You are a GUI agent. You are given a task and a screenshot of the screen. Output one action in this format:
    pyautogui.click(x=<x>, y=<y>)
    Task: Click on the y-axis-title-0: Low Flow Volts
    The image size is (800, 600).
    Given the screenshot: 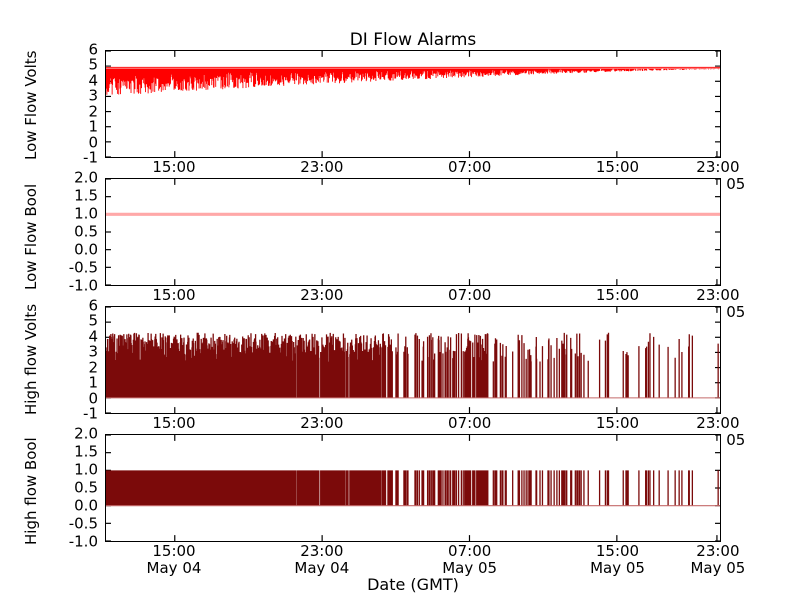 What is the action you would take?
    pyautogui.click(x=31, y=105)
    